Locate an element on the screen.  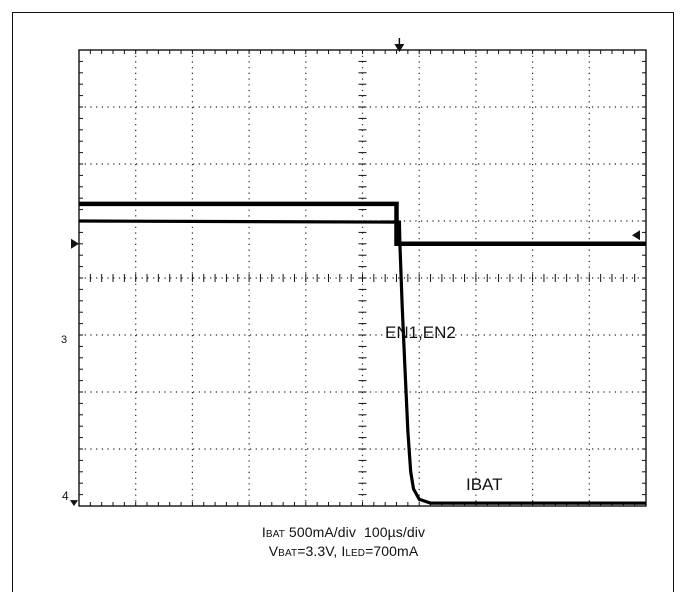
caption-scale-text: 500mA/div 100µs/div is located at coordinates (355, 532).